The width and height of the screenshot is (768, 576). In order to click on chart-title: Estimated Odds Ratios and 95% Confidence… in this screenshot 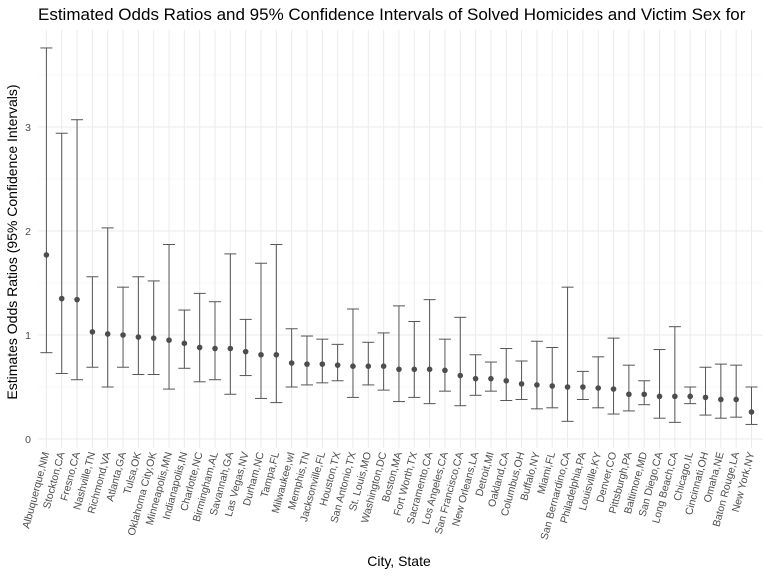, I will do `click(392, 14)`.